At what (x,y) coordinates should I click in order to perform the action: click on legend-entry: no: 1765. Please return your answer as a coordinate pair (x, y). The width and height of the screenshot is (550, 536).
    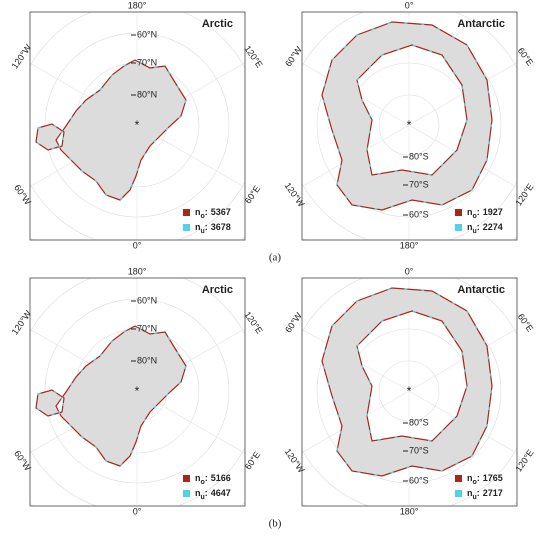
    Looking at the image, I should click on (485, 479).